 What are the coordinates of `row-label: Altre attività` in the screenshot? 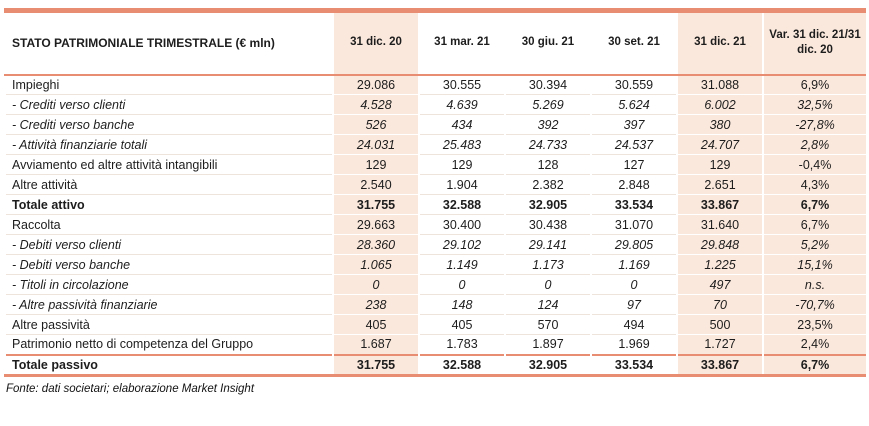 It's located at (168, 184).